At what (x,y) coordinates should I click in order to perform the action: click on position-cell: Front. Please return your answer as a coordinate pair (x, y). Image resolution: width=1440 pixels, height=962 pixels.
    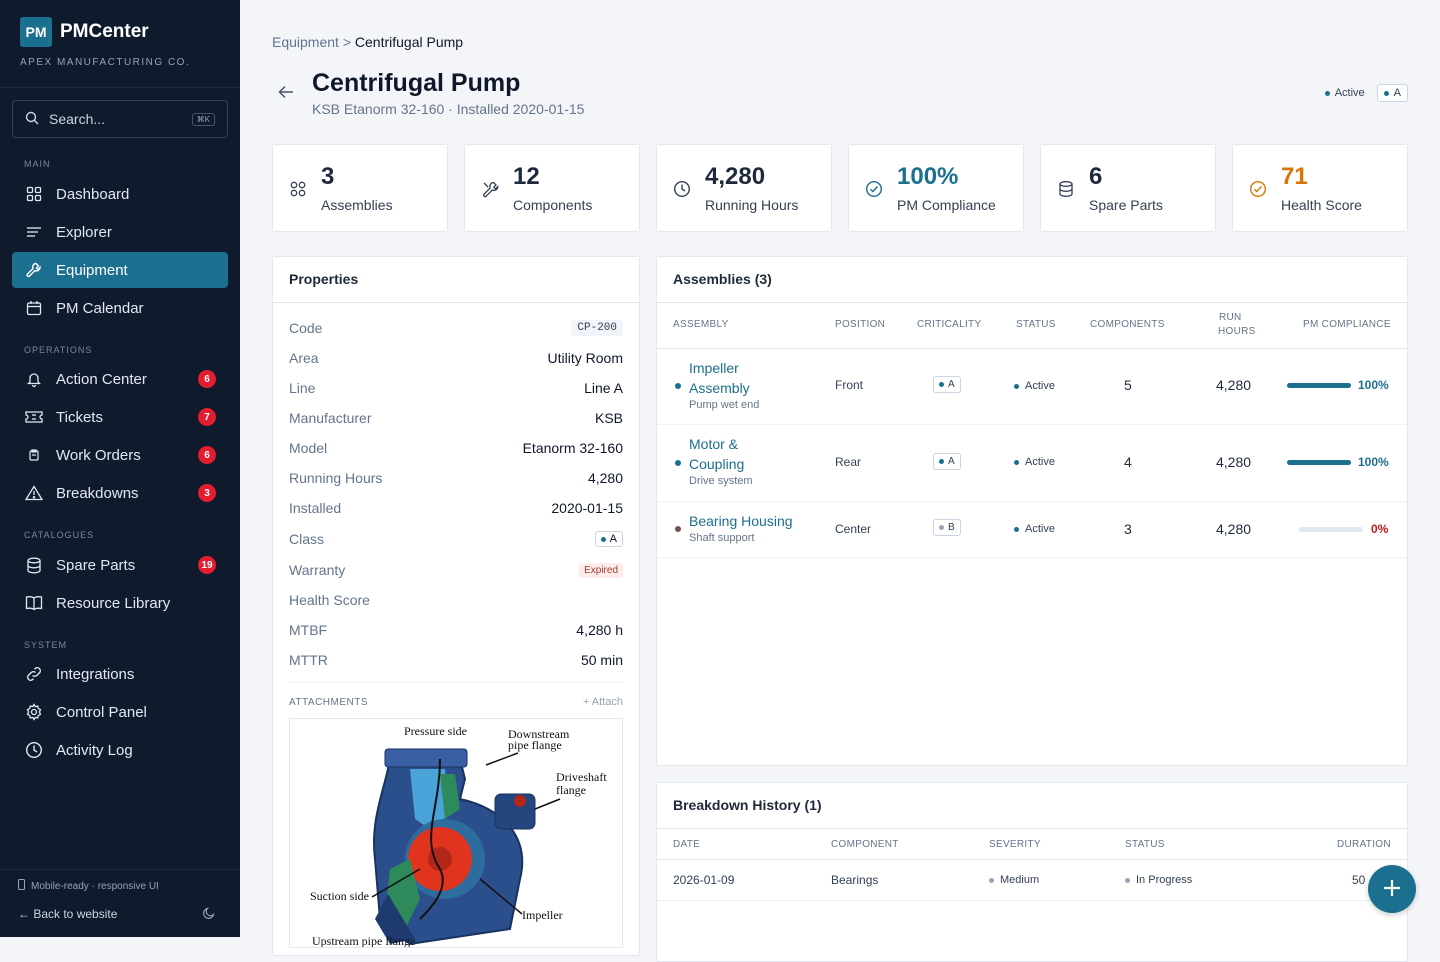
    Looking at the image, I should click on (849, 385).